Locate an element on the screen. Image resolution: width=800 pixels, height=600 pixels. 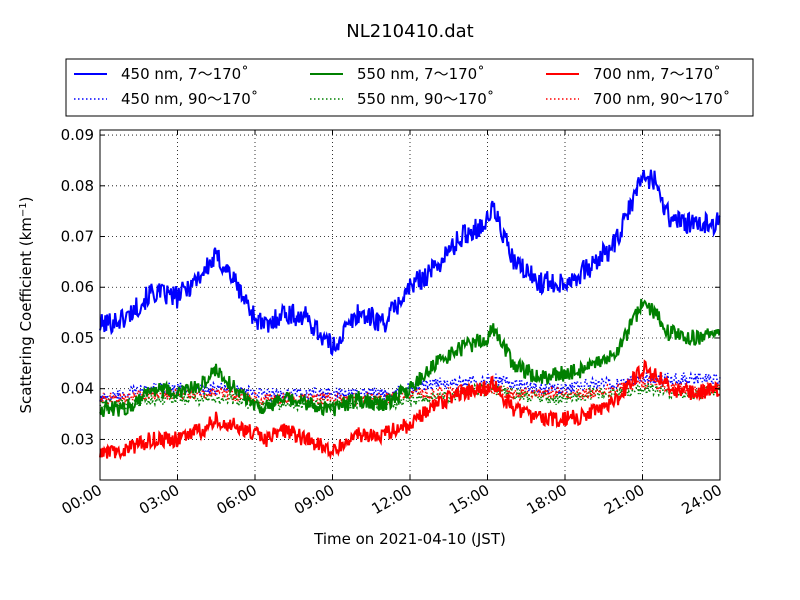
x-tick-label: 15:00 is located at coordinates (469, 499).